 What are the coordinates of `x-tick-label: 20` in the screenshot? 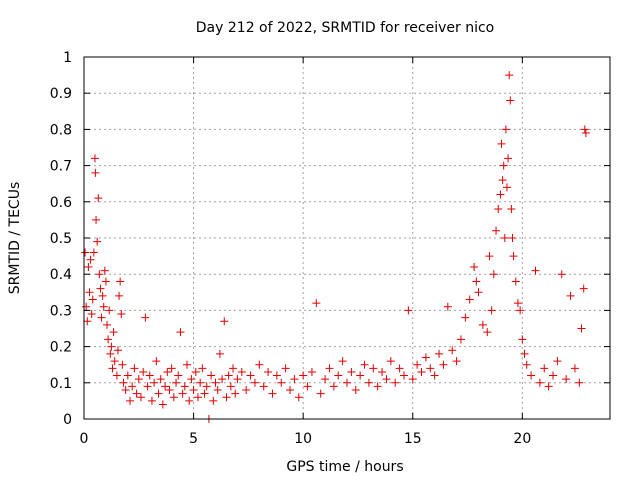 It's located at (522, 439).